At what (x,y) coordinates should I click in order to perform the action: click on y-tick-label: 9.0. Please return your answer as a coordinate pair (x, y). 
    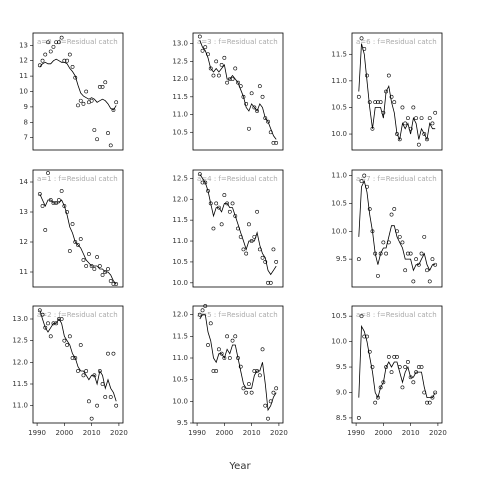
    Looking at the image, I should click on (341, 392).